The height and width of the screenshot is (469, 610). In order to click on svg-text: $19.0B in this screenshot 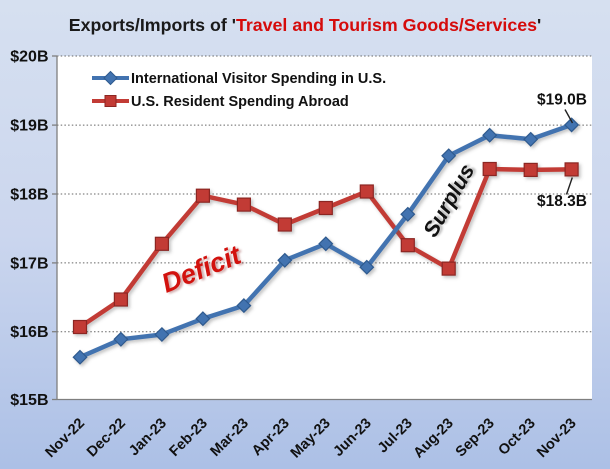, I will do `click(562, 100)`.